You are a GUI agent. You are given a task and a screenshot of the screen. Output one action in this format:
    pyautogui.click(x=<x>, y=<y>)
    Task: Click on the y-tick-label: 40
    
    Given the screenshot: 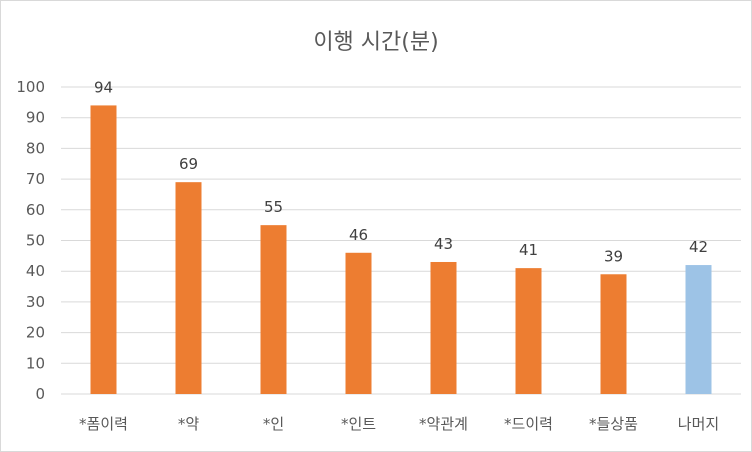 What is the action you would take?
    pyautogui.click(x=35, y=271)
    